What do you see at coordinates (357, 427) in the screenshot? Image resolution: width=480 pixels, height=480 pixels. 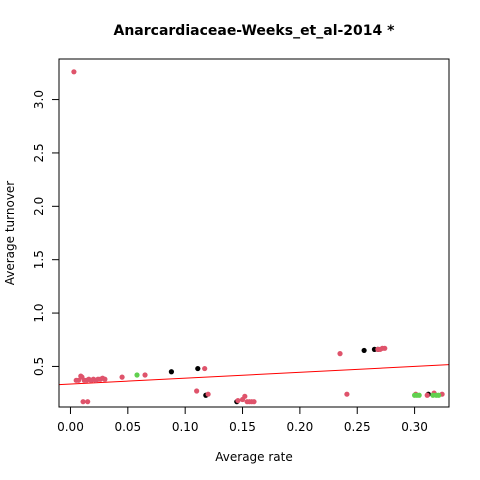 I see `x-tick-label: 0.25` at bounding box center [357, 427].